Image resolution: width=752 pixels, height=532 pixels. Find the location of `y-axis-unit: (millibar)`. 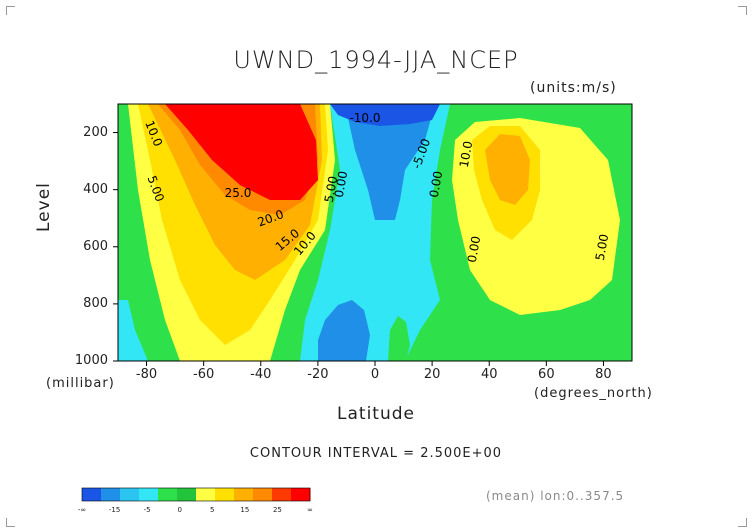

y-axis-unit: (millibar) is located at coordinates (80, 383).